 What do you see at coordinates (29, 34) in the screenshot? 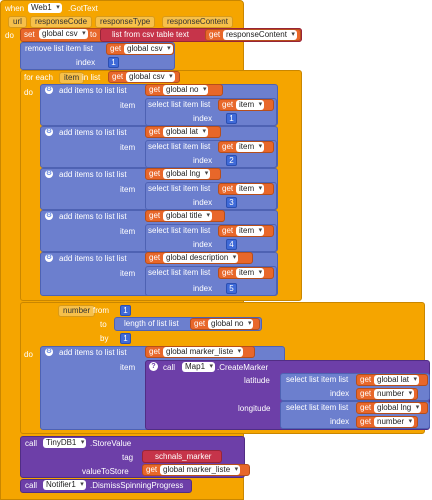
I see `set-keyword: set` at bounding box center [29, 34].